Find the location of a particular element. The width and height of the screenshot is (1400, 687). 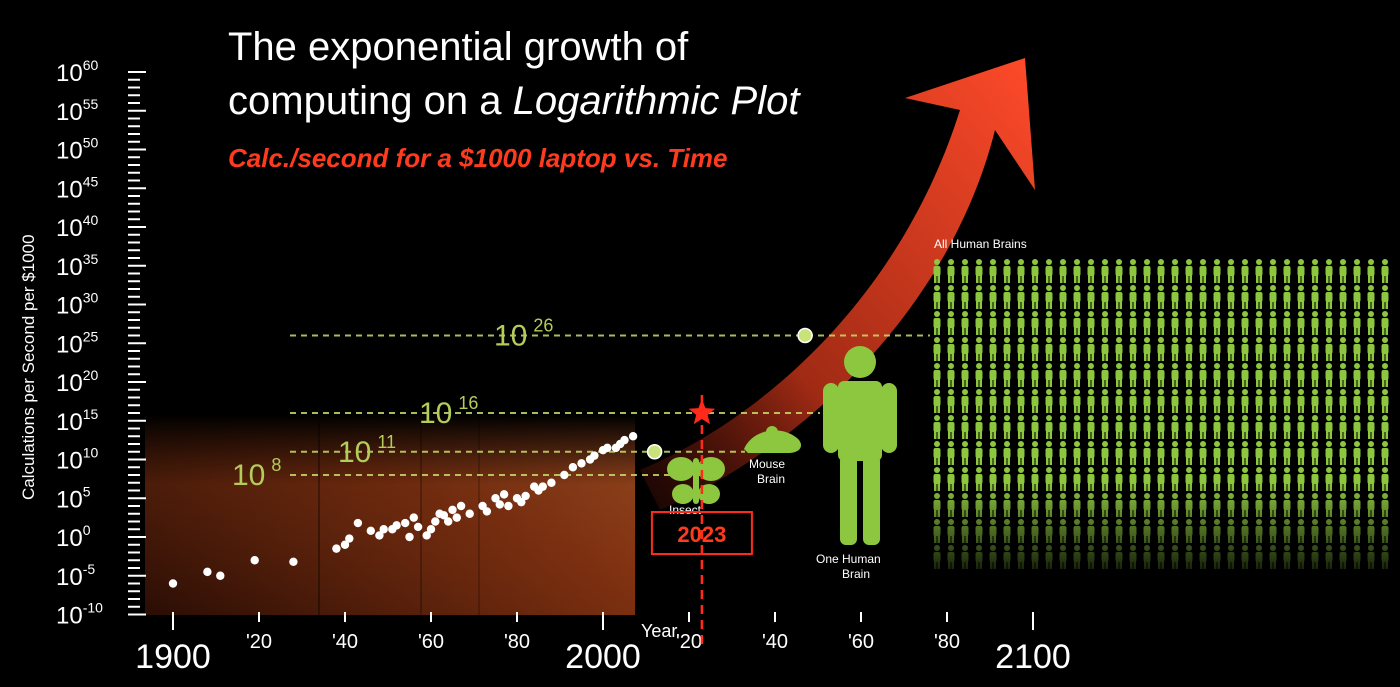

y-tick-label: 1035 is located at coordinates (77, 266).